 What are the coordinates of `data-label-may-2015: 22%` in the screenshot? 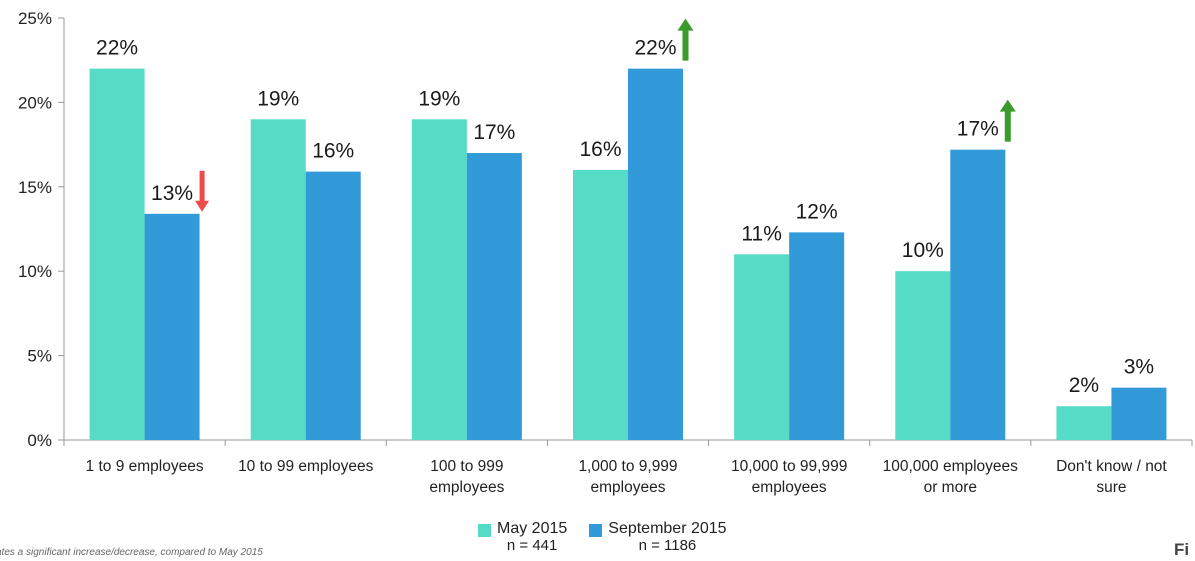 It's located at (117, 48).